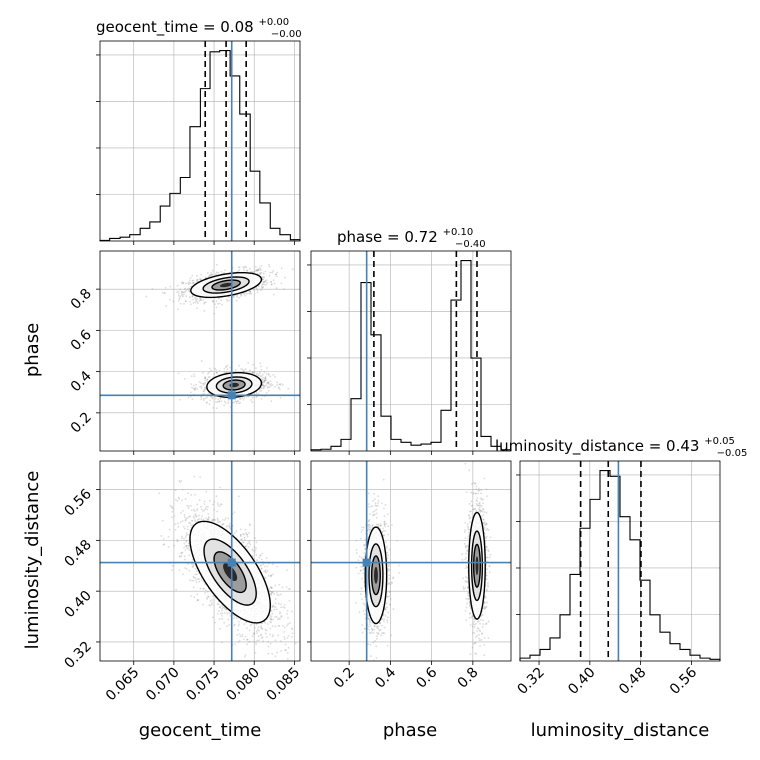 Image resolution: width=760 pixels, height=760 pixels. I want to click on title-geocent-time: geocent_time = 0.08 +0.00 −0.00, so click(199, 25).